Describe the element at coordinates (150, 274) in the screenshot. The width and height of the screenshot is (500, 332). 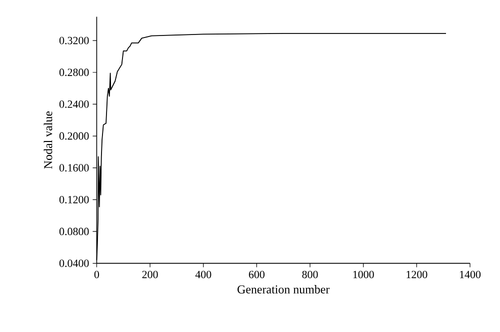
I see `x-tick-label: 200` at that location.